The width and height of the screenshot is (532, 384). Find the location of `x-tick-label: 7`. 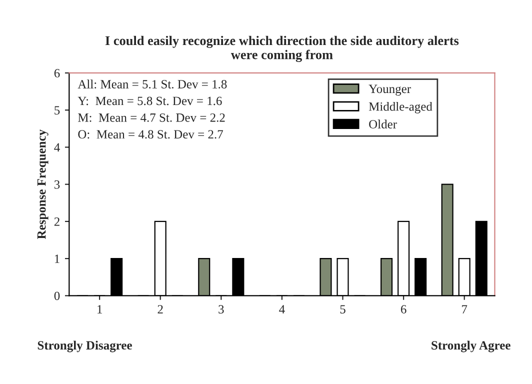

x-tick-label: 7 is located at coordinates (465, 309).